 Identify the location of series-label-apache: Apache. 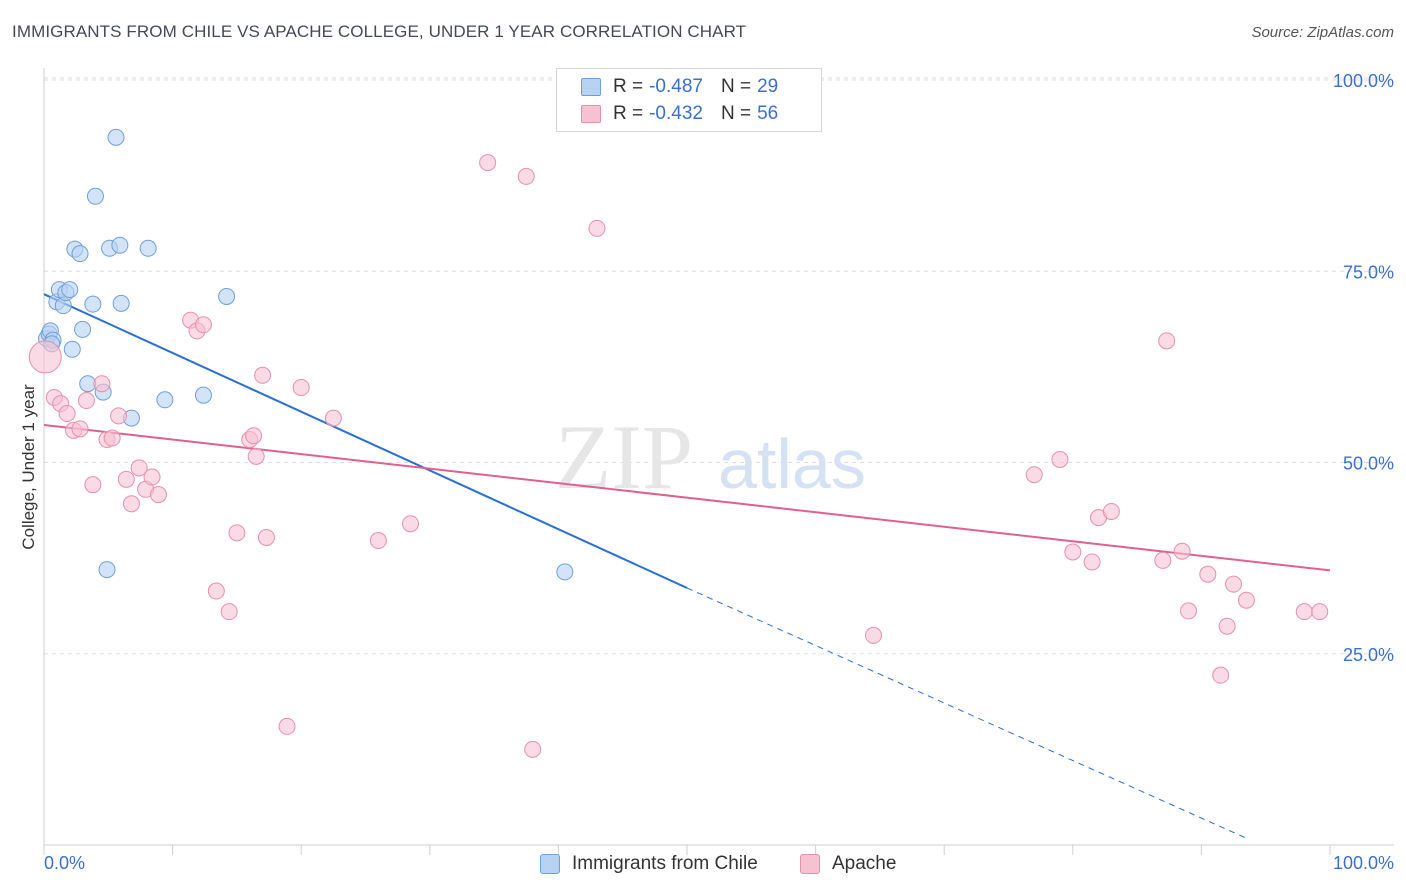
(864, 863).